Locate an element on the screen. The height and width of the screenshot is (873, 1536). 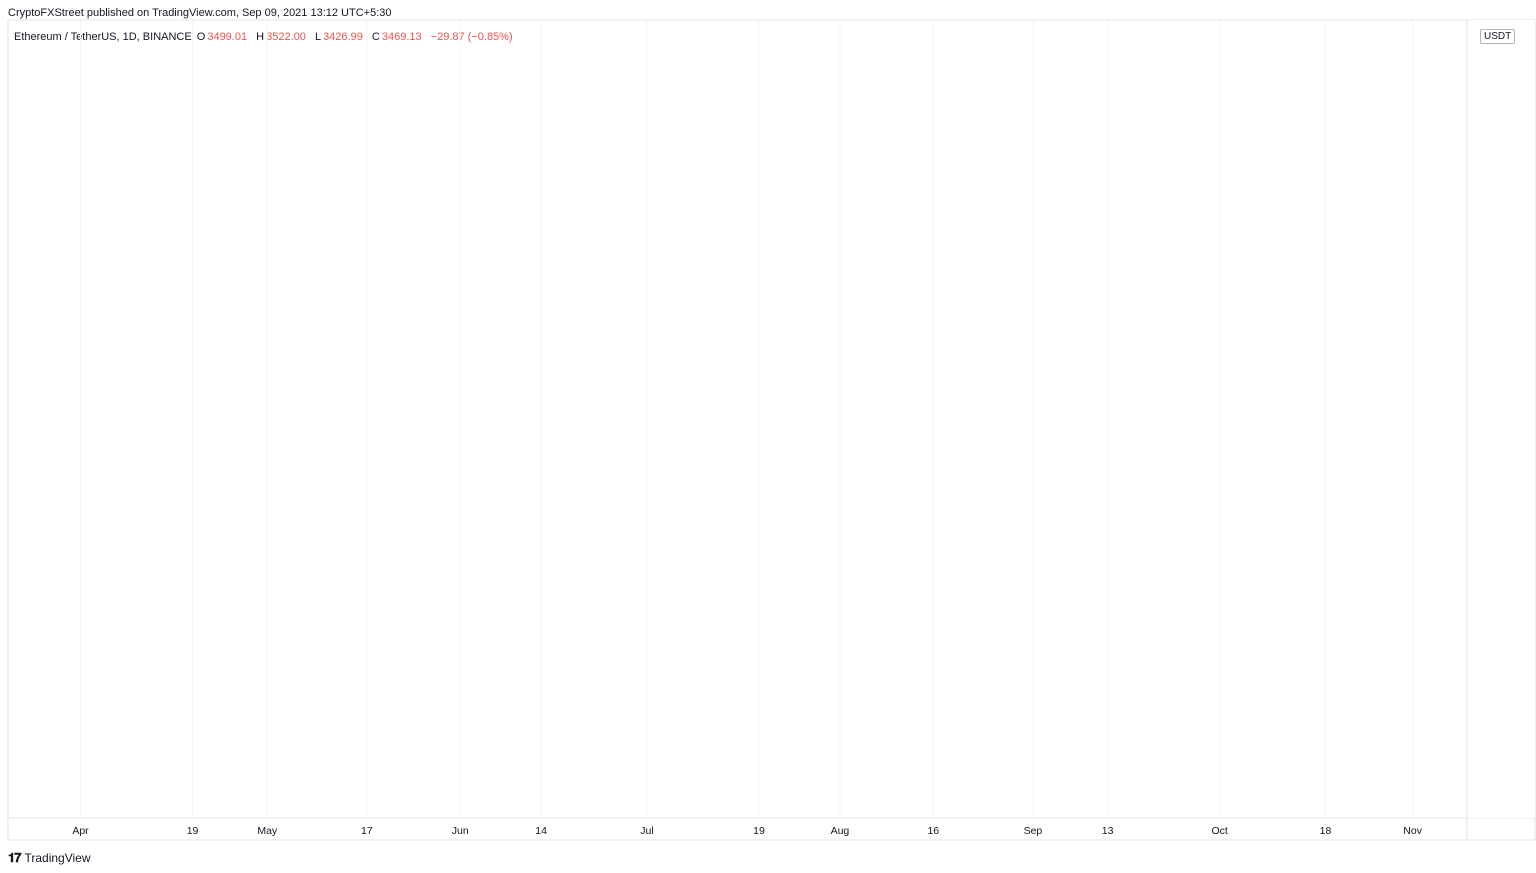
tradingview-brand: 𝟏𝟕 TradingView is located at coordinates (49, 858).